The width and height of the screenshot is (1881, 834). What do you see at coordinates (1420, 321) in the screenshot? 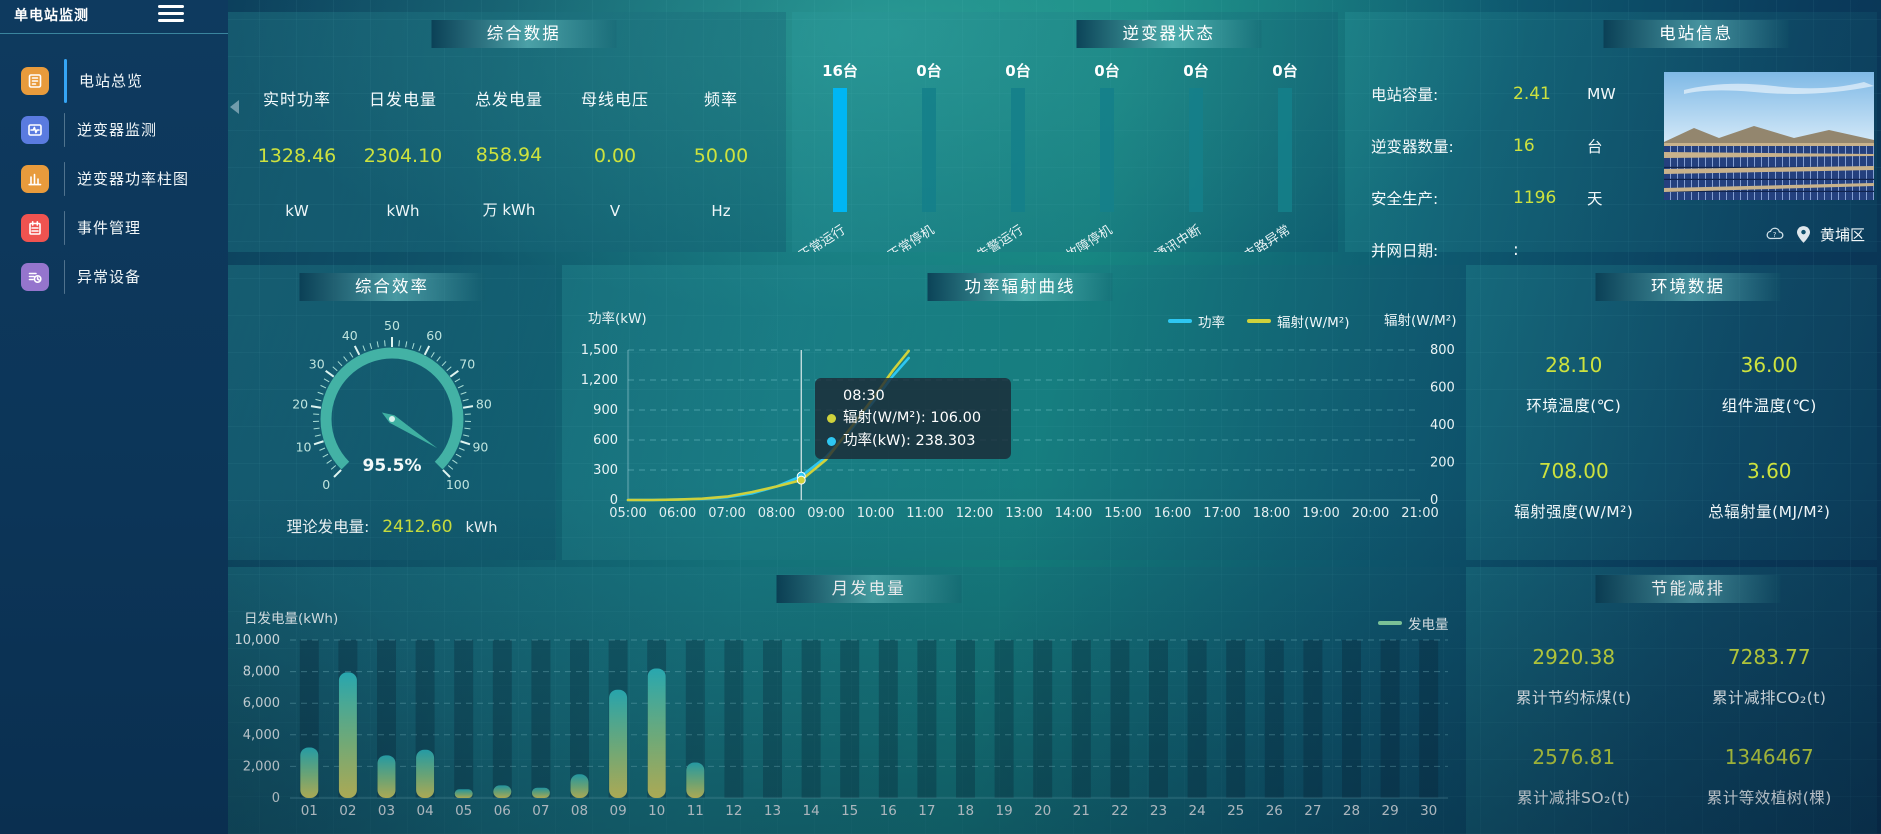
I see `right-axis-label: 辐射(W/M²)` at bounding box center [1420, 321].